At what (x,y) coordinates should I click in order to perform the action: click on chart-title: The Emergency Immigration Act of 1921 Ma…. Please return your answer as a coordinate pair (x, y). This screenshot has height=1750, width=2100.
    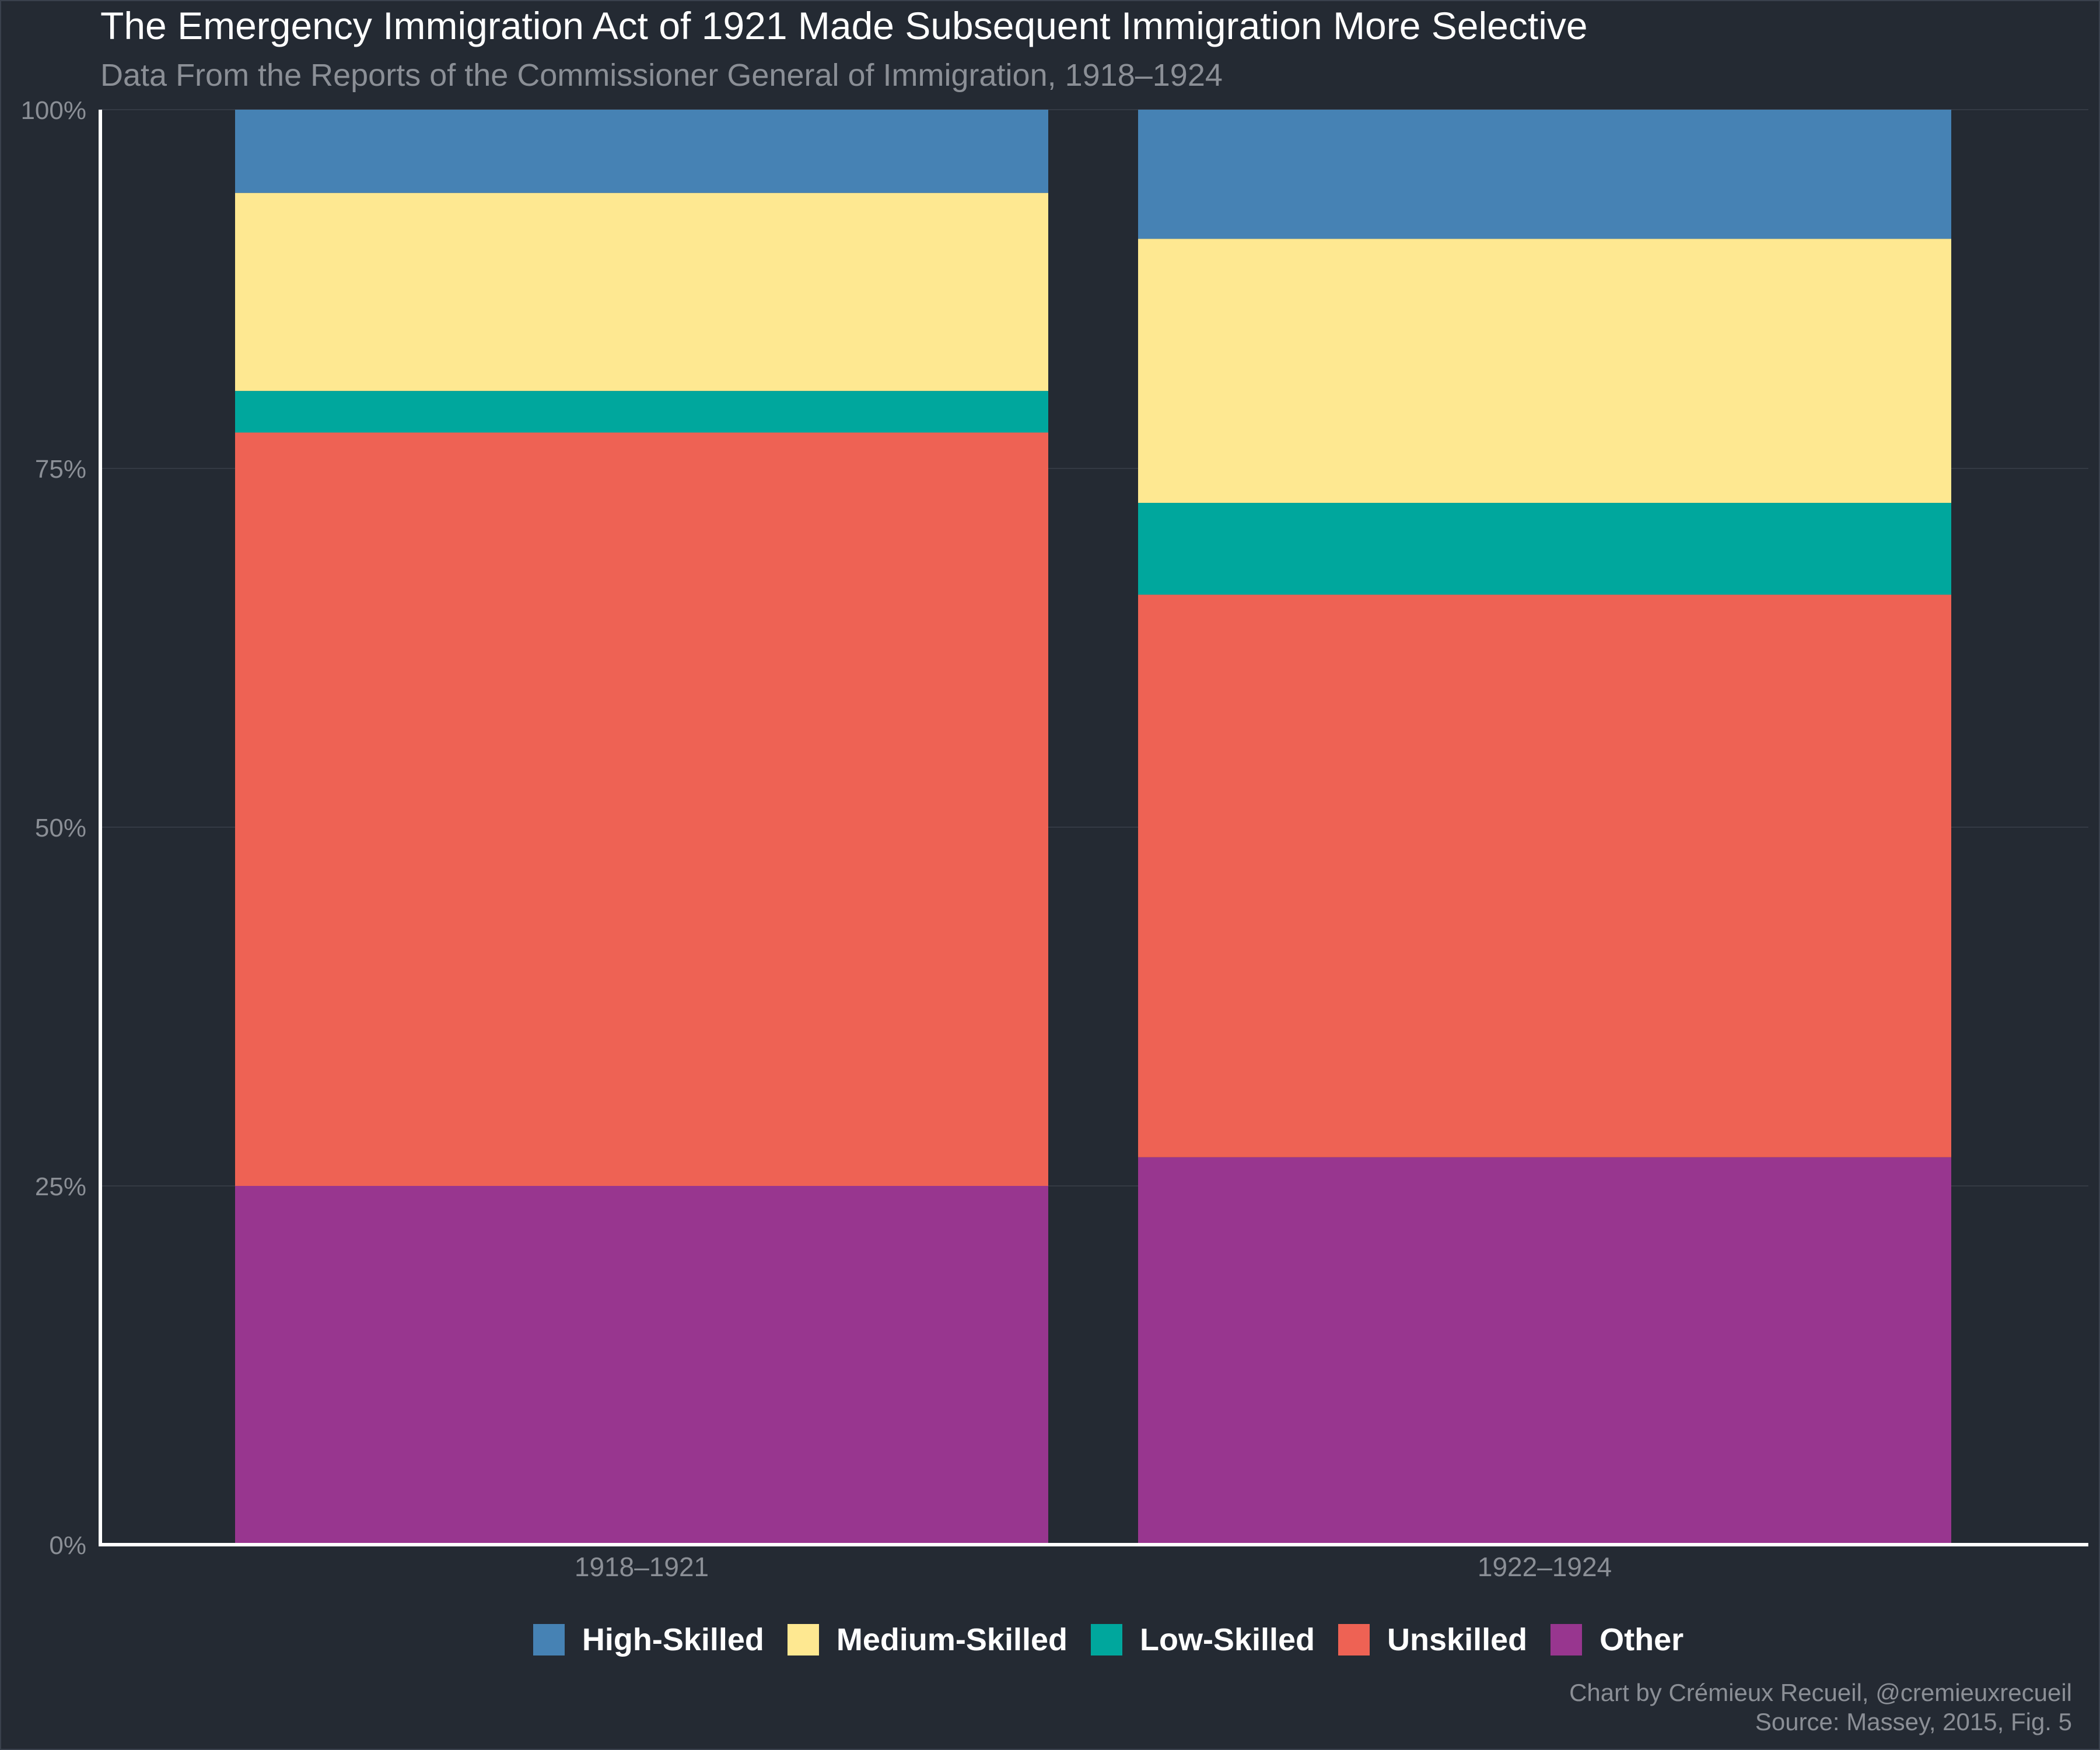
    Looking at the image, I should click on (844, 26).